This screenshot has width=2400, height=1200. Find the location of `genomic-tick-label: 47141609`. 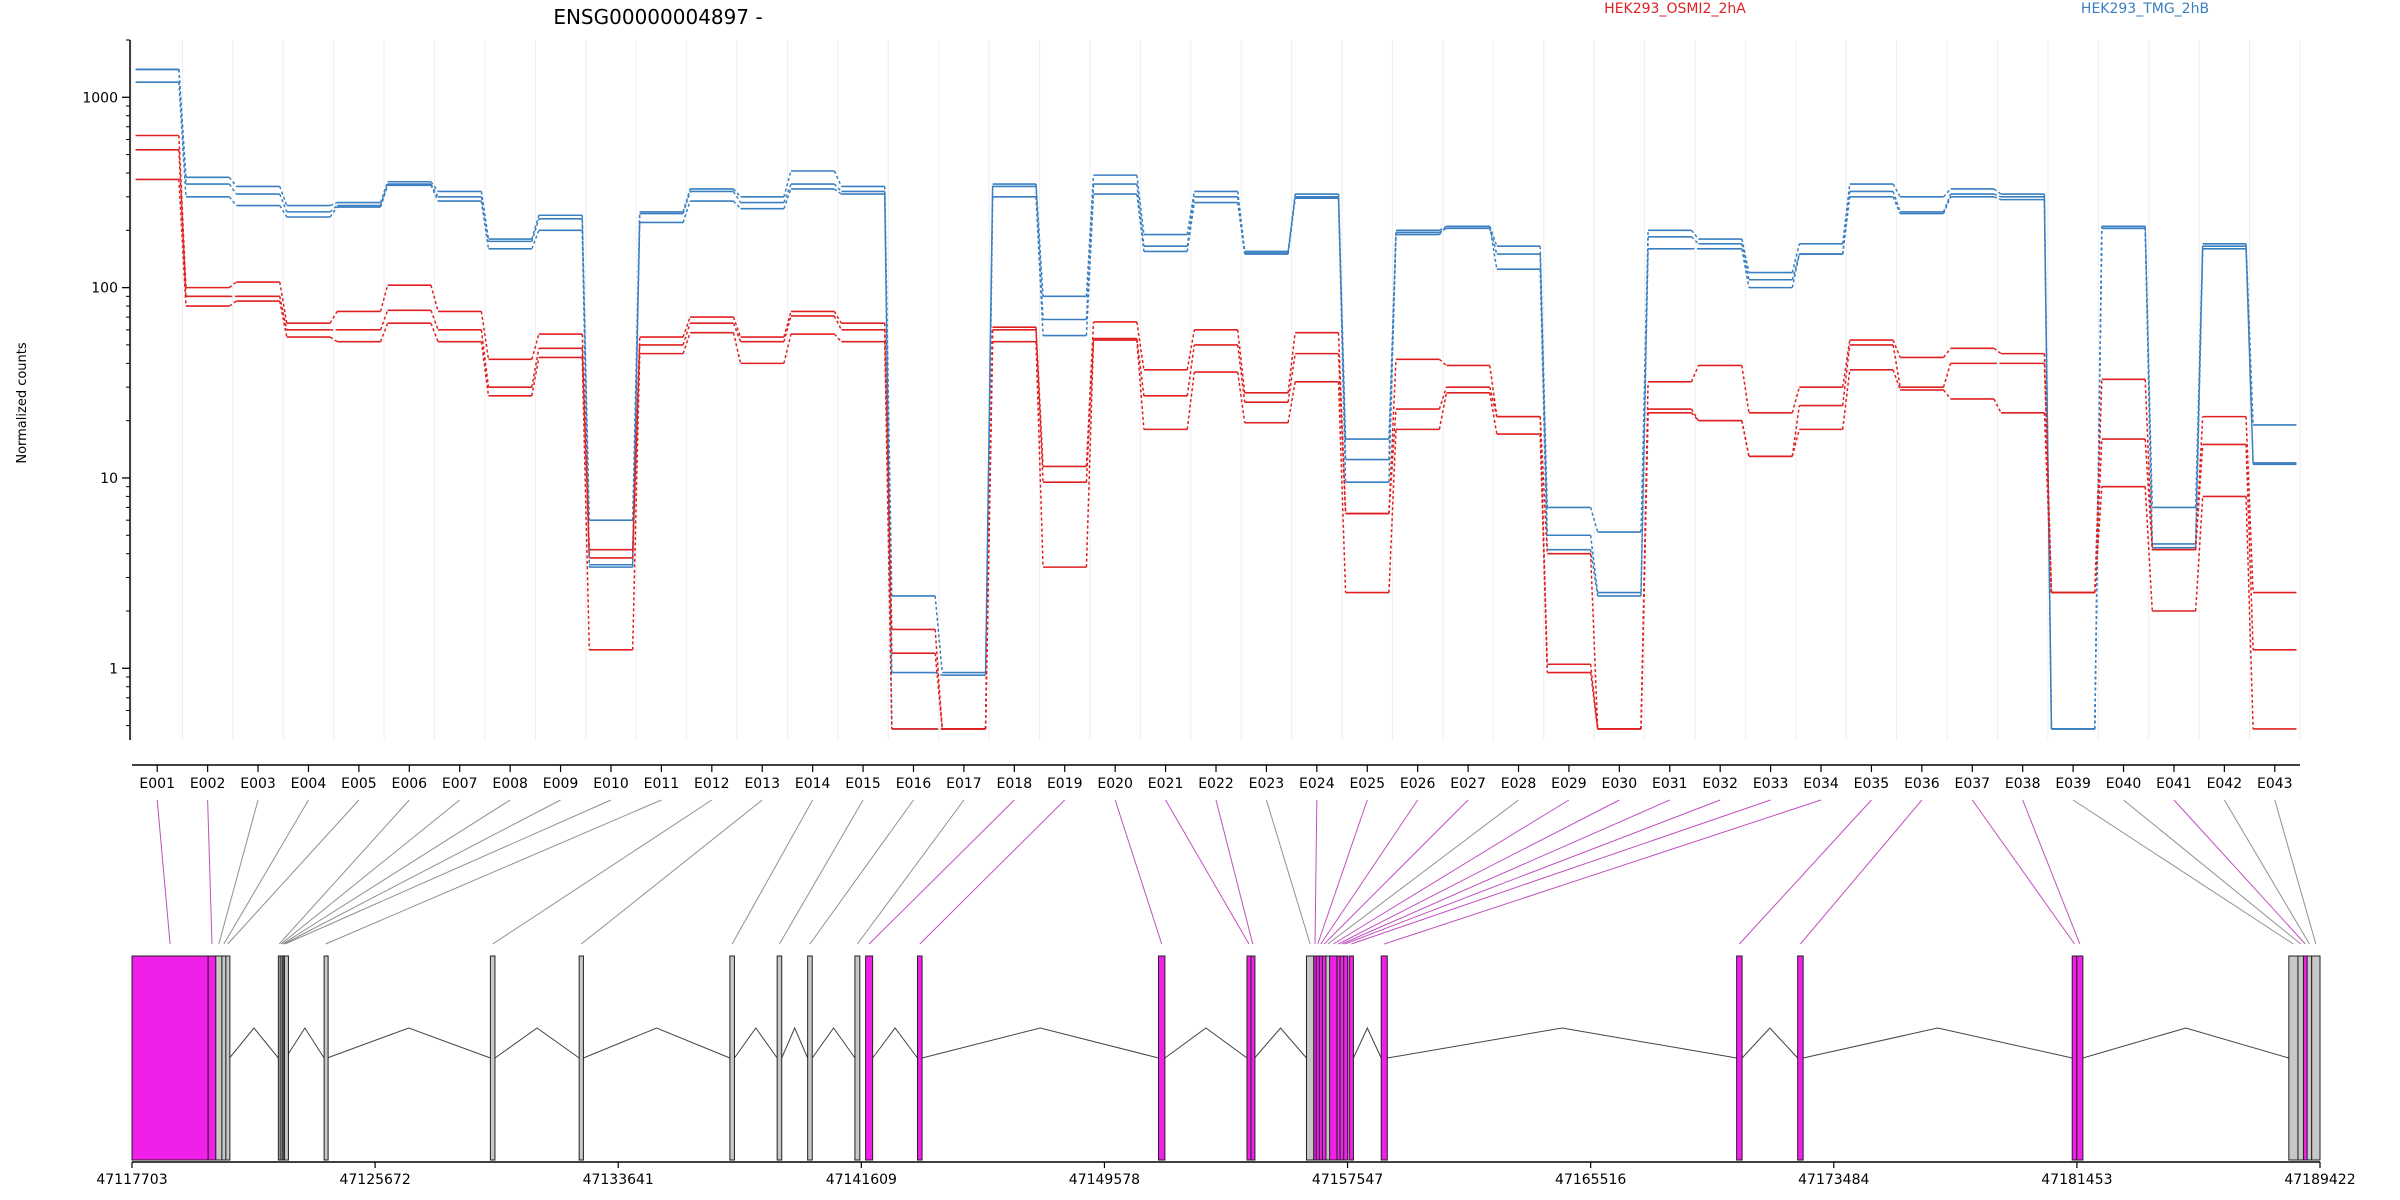

genomic-tick-label: 47141609 is located at coordinates (861, 1180).